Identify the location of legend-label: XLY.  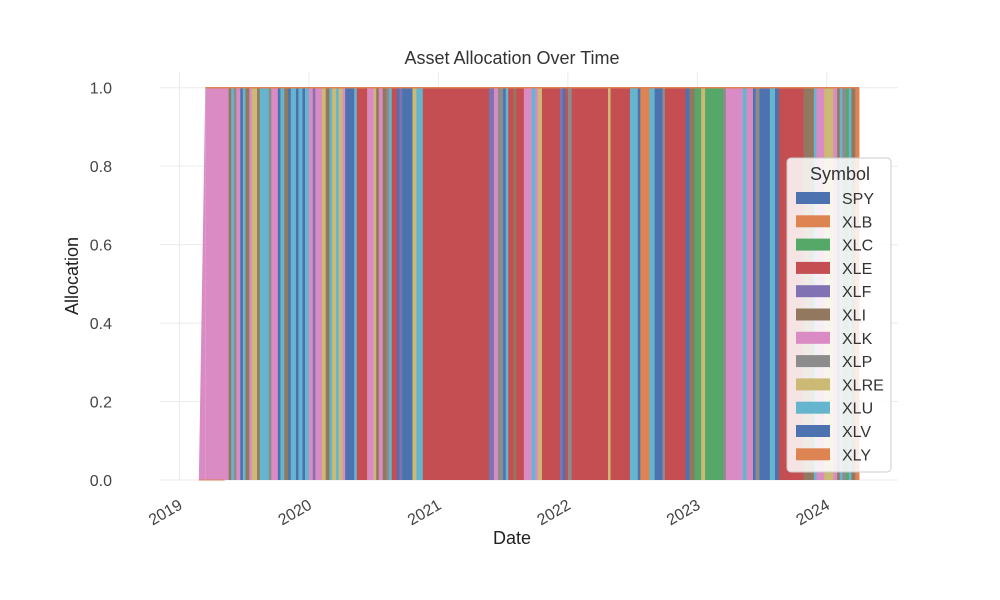
(856, 455).